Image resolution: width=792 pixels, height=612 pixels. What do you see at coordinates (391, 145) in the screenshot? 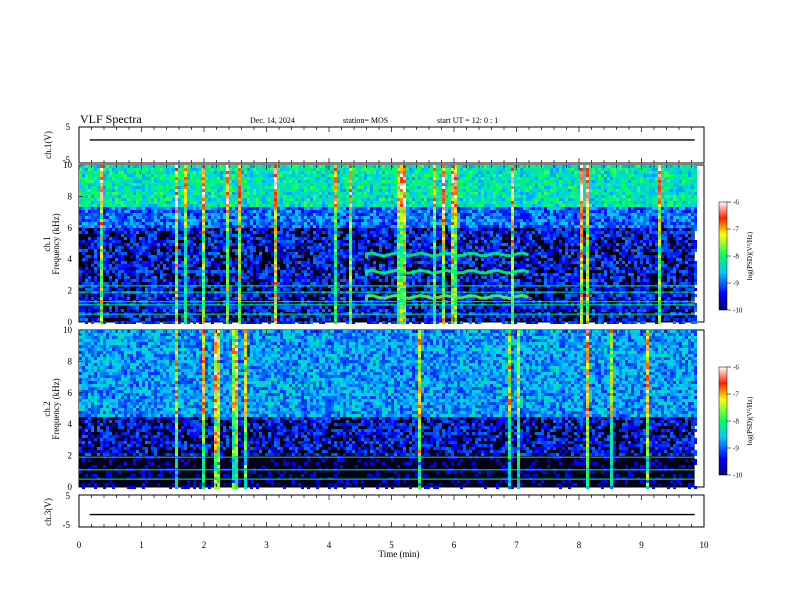
I see `ch1-voltage-panel` at bounding box center [391, 145].